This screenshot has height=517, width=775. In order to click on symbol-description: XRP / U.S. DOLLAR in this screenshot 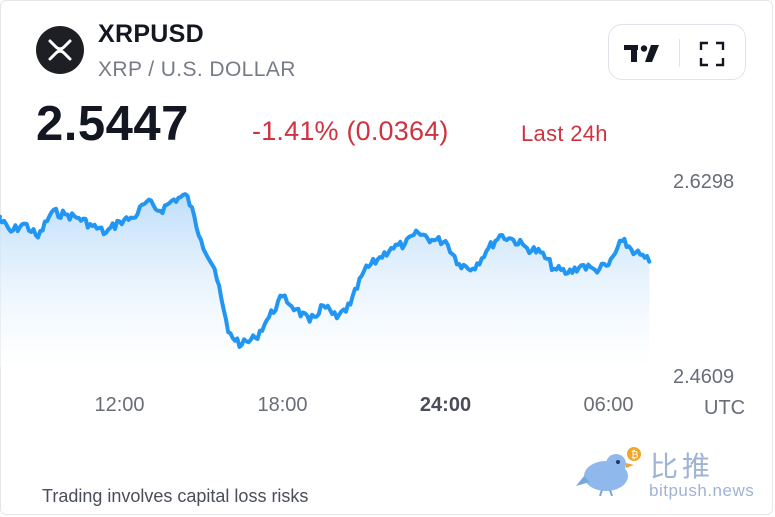, I will do `click(197, 69)`.